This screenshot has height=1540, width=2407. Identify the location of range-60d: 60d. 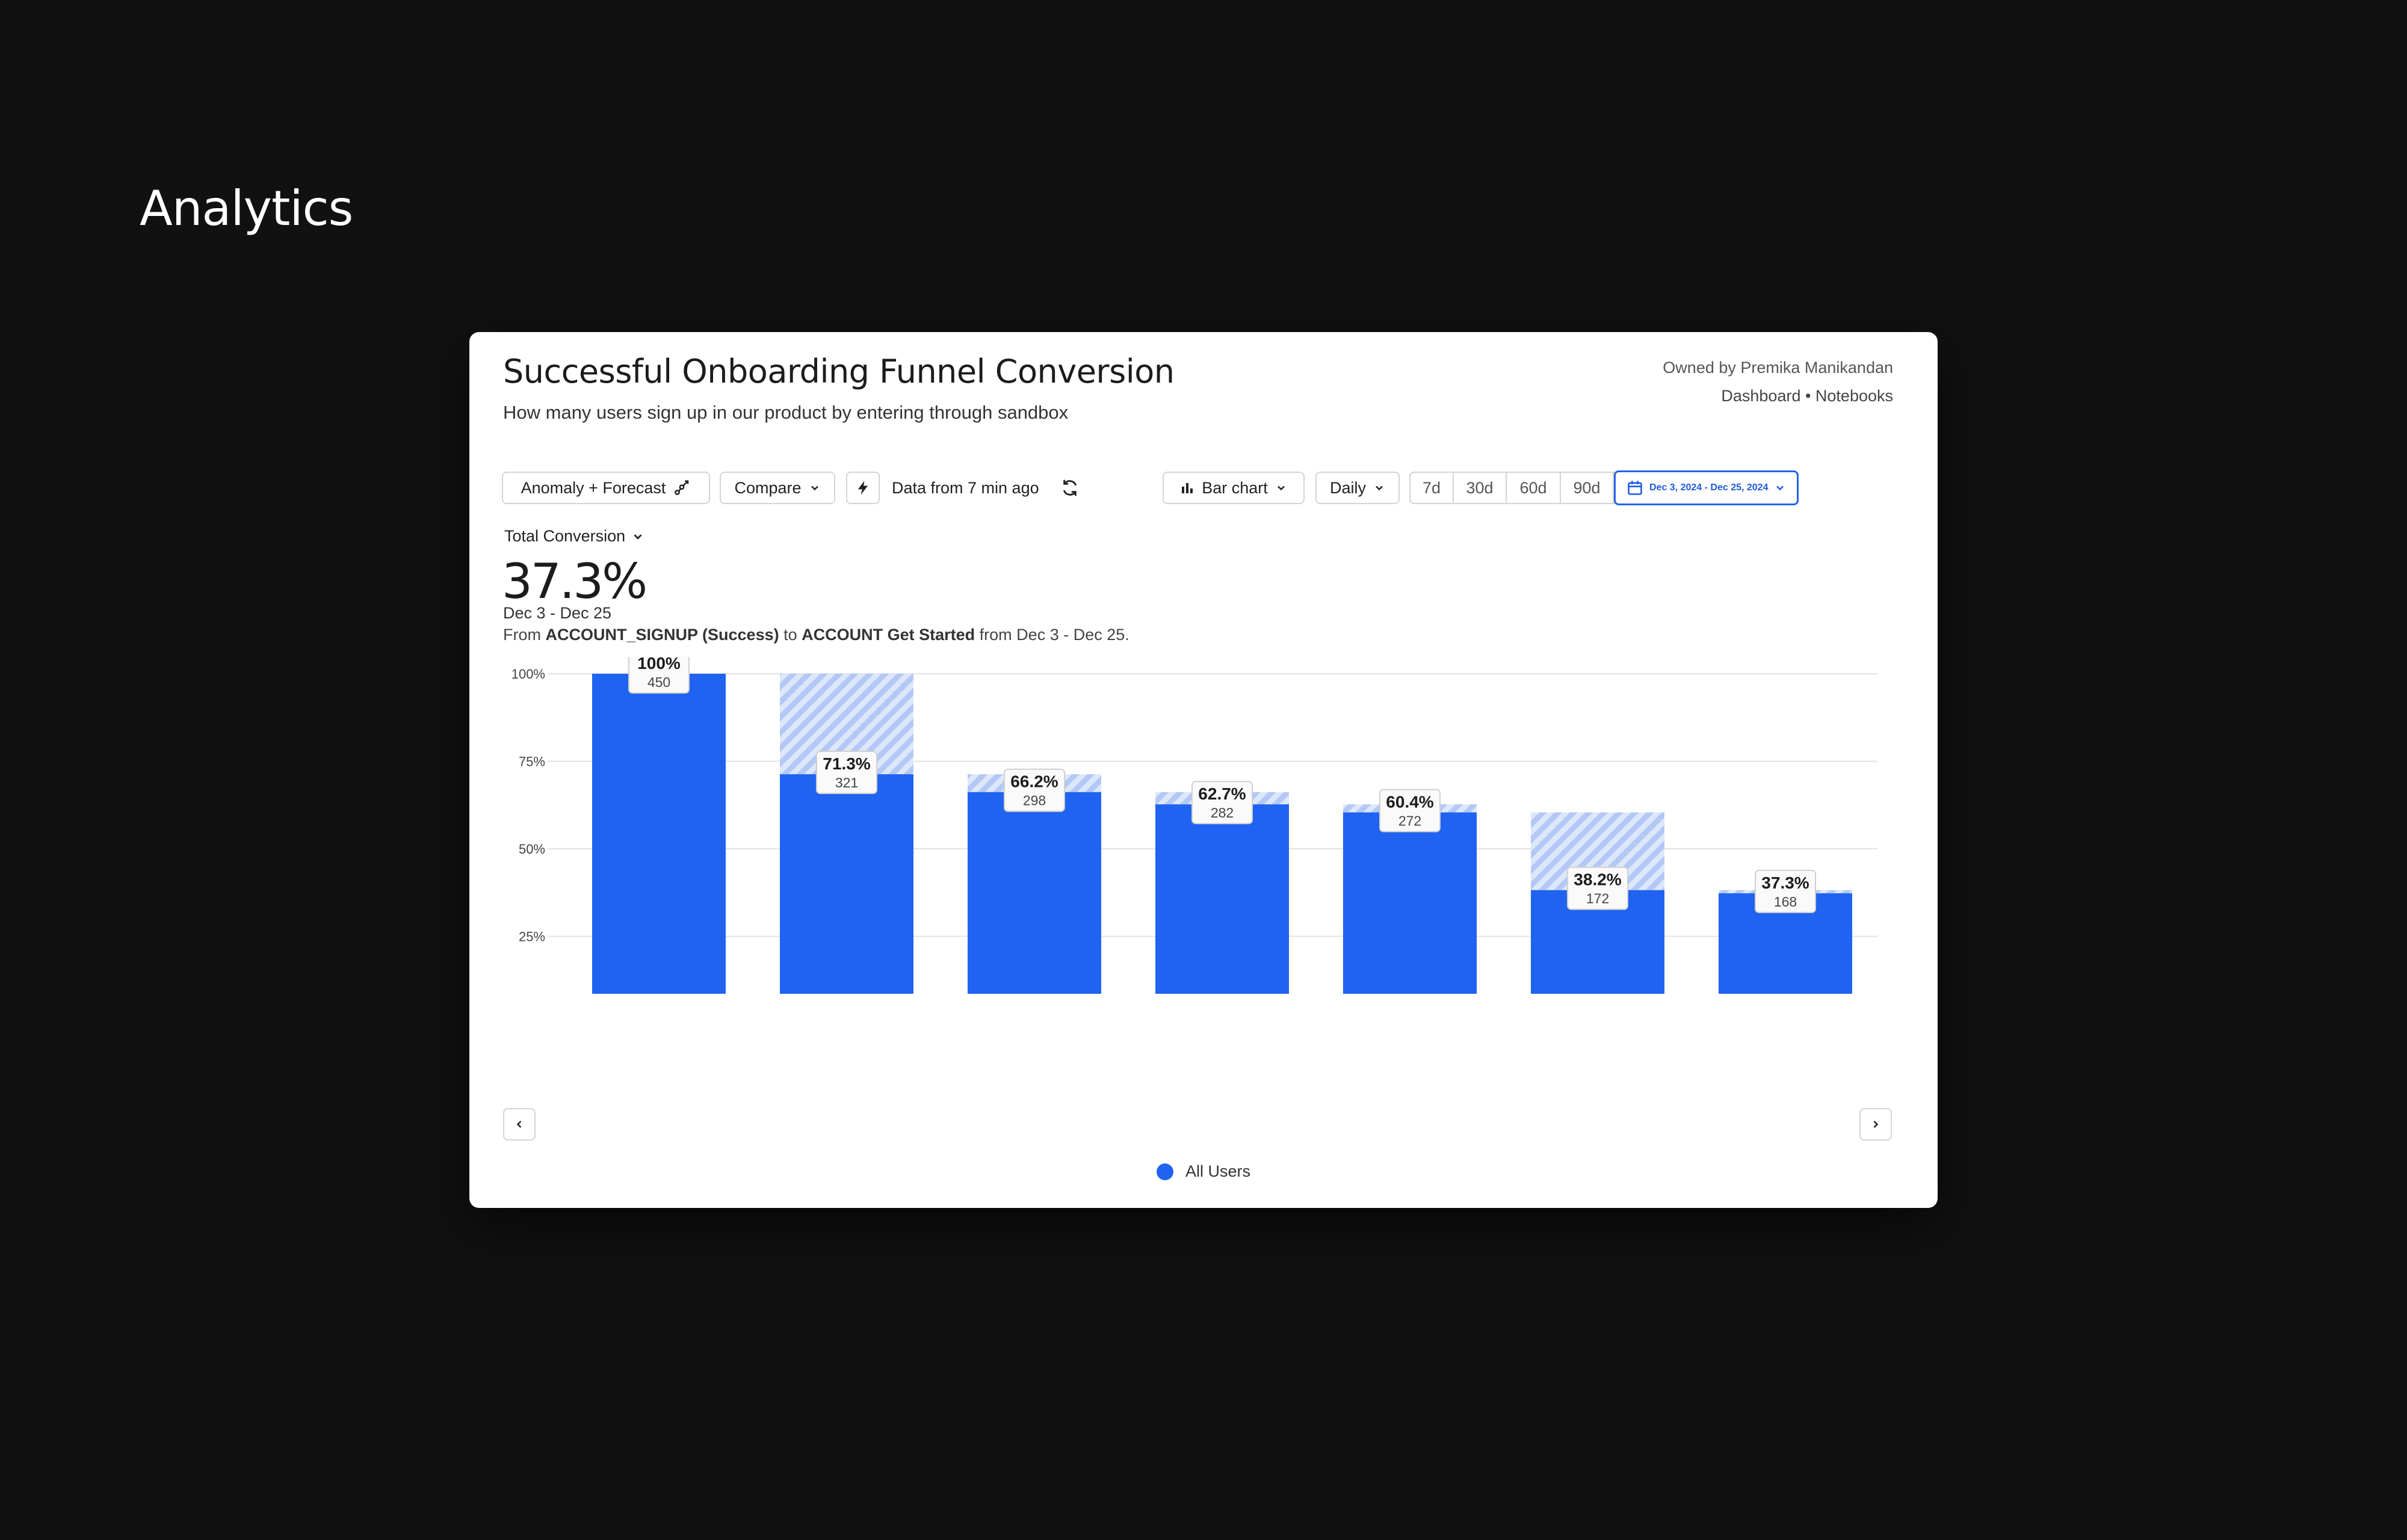
(1534, 488).